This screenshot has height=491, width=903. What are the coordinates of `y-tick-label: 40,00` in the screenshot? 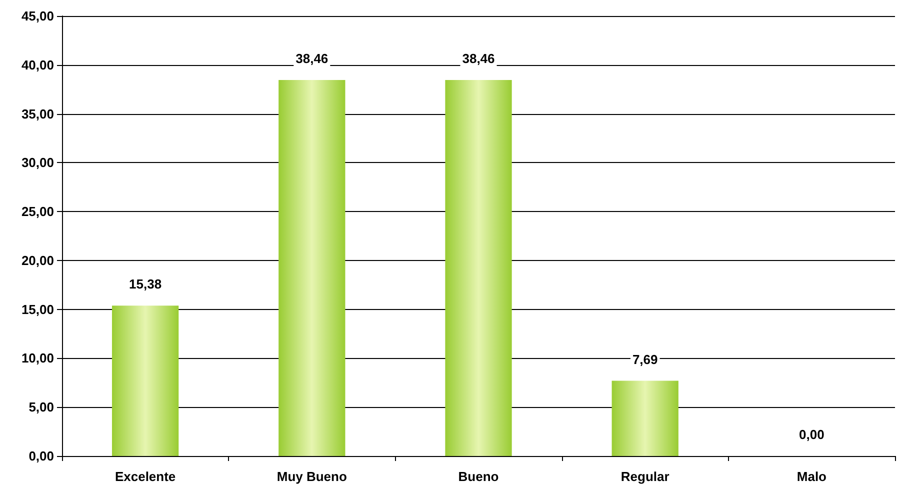 It's located at (37, 64).